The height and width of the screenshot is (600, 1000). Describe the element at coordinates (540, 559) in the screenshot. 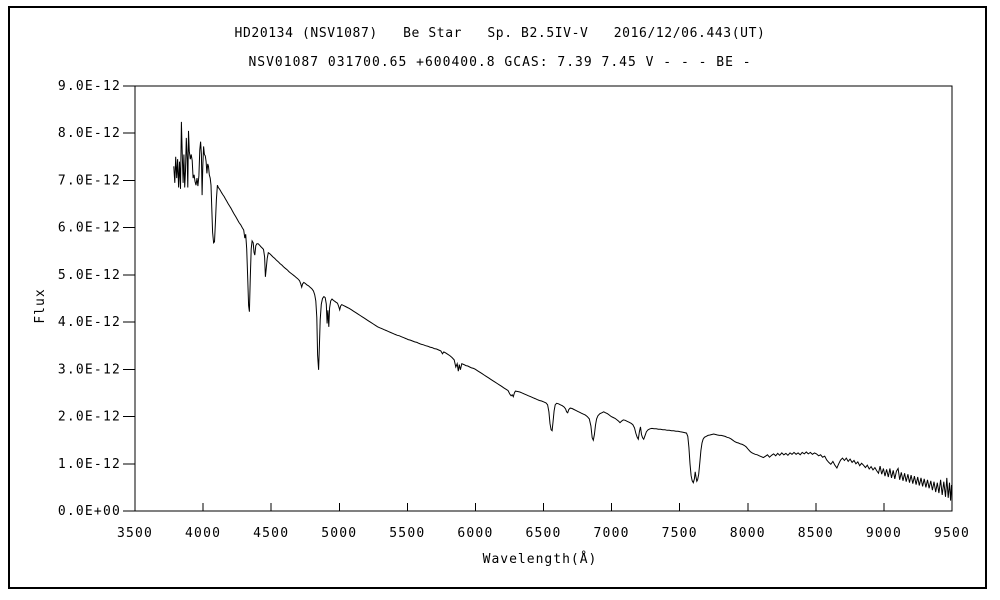

I see `x-axis-title: Wavelength(Å)` at that location.